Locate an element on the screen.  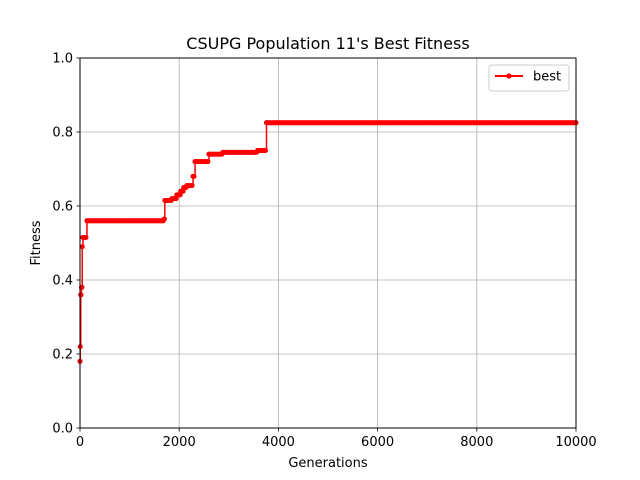
y-tick-label: 0.4 is located at coordinates (62, 281).